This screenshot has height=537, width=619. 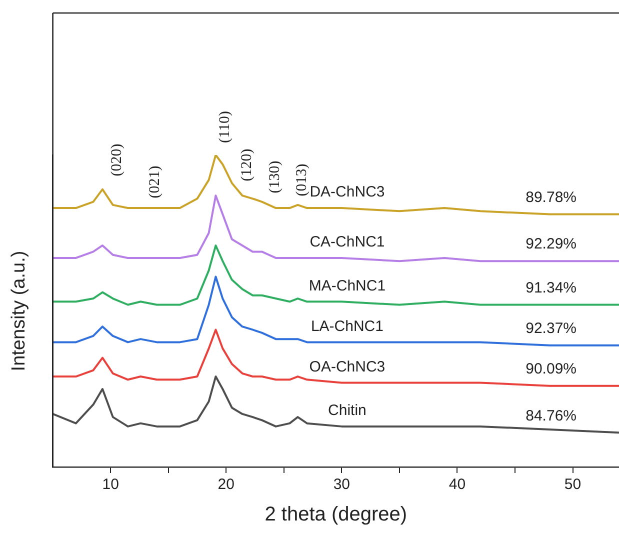 I want to click on x-tick-label: 40, so click(x=457, y=485).